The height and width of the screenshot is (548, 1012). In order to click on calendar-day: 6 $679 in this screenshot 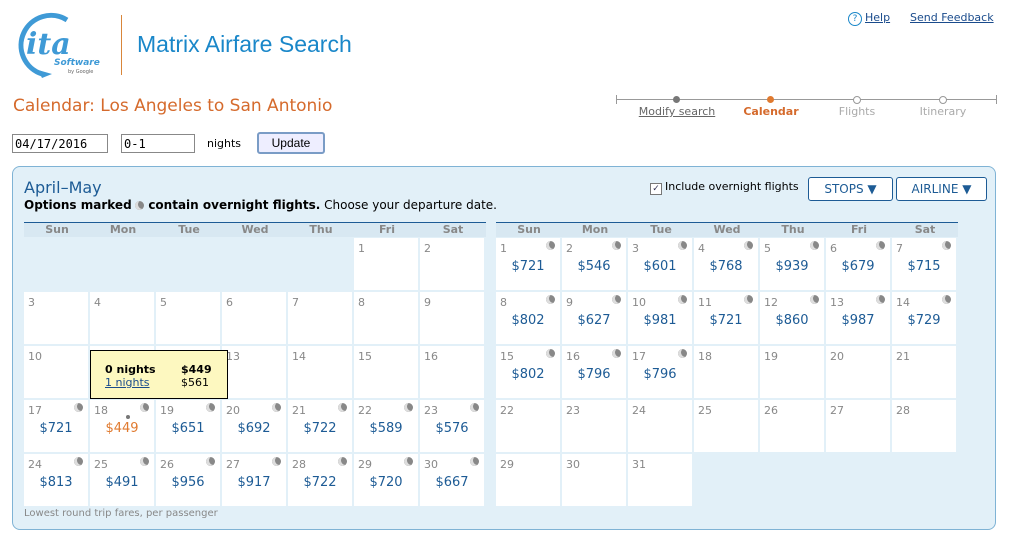, I will do `click(858, 264)`.